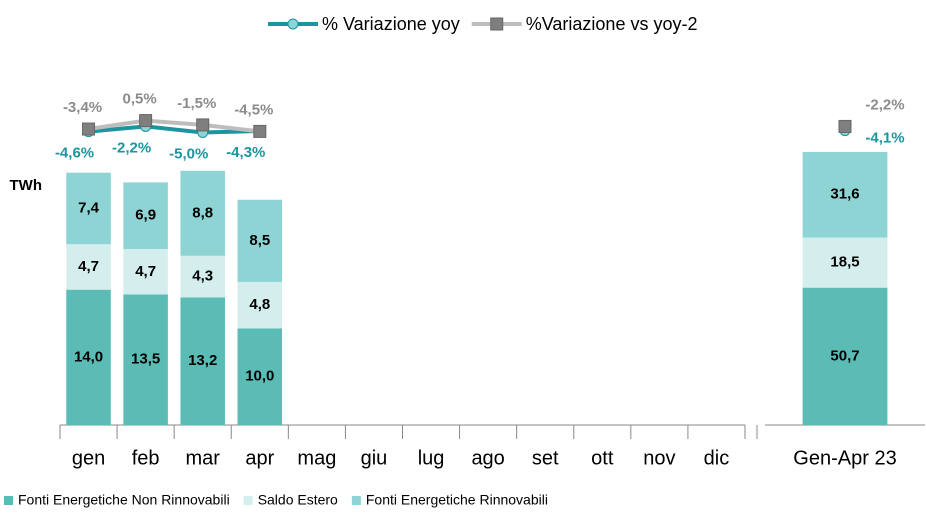  I want to click on bar-value-label: 31,6, so click(844, 194).